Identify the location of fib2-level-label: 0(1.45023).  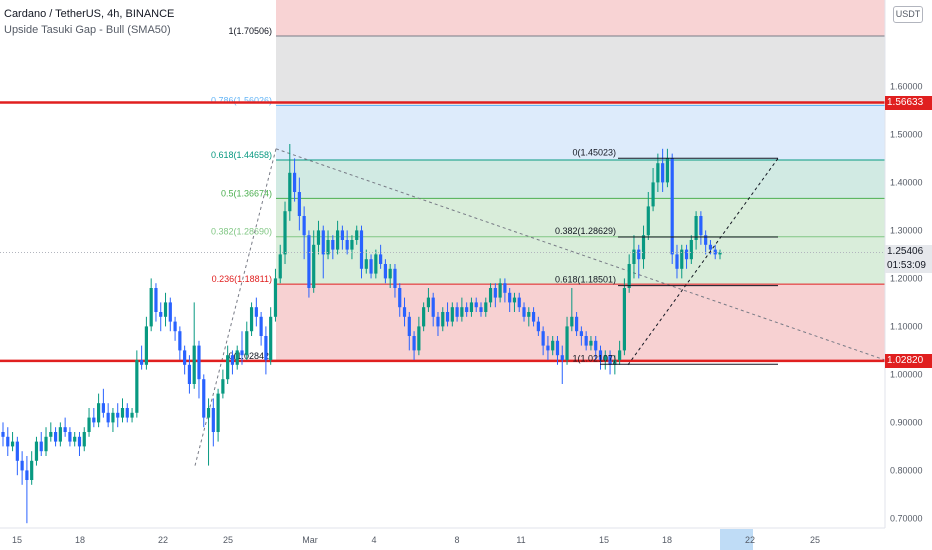
(594, 152).